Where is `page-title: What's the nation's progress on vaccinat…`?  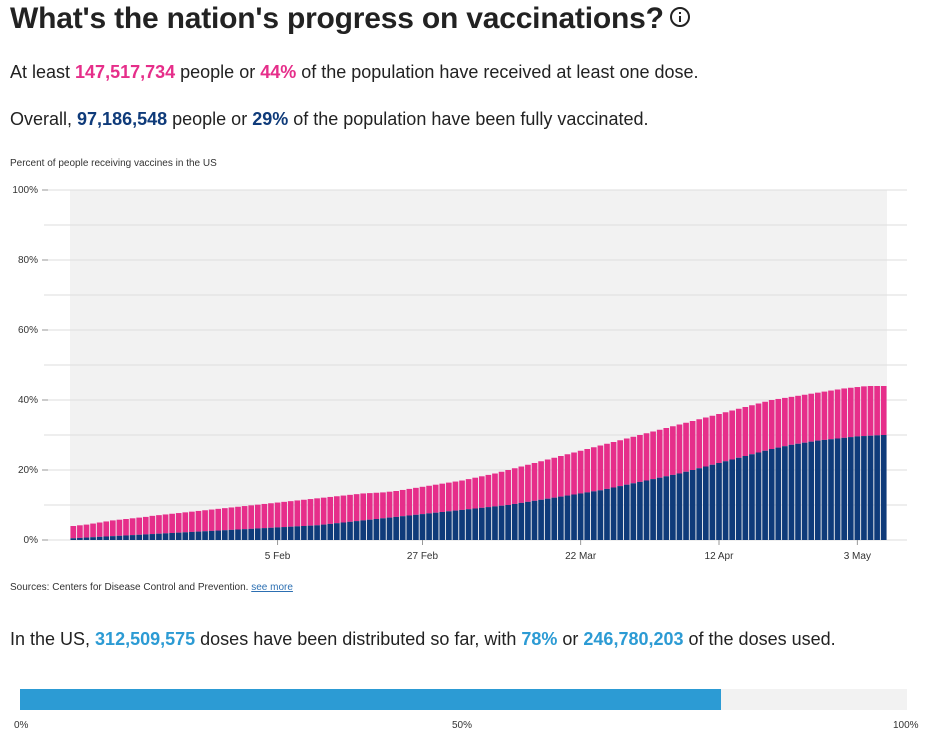
page-title: What's the nation's progress on vaccinat… is located at coordinates (350, 19).